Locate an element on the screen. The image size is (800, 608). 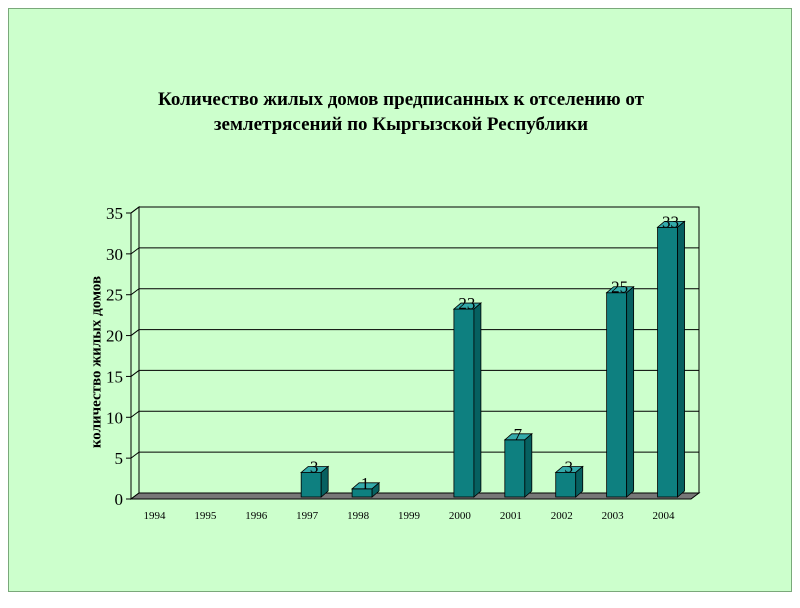
x-tick-label: 2003 is located at coordinates (613, 516).